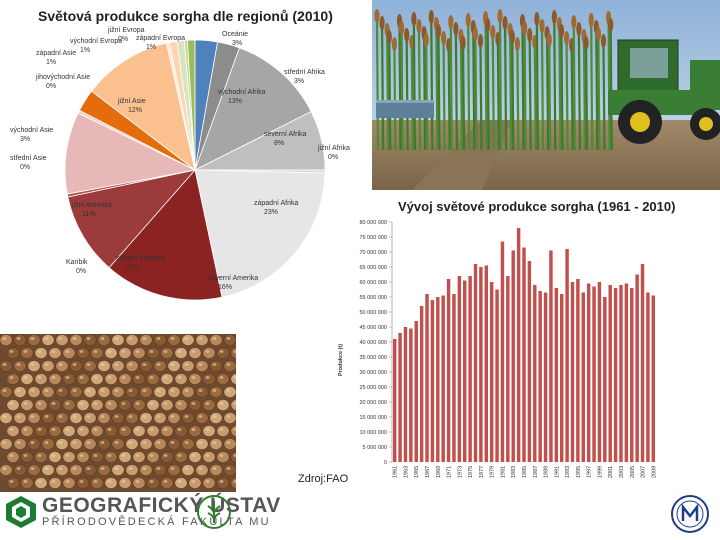 This screenshot has width=720, height=540. Describe the element at coordinates (373, 268) in the screenshot. I see `y-tick-label: 65 000 000` at that location.